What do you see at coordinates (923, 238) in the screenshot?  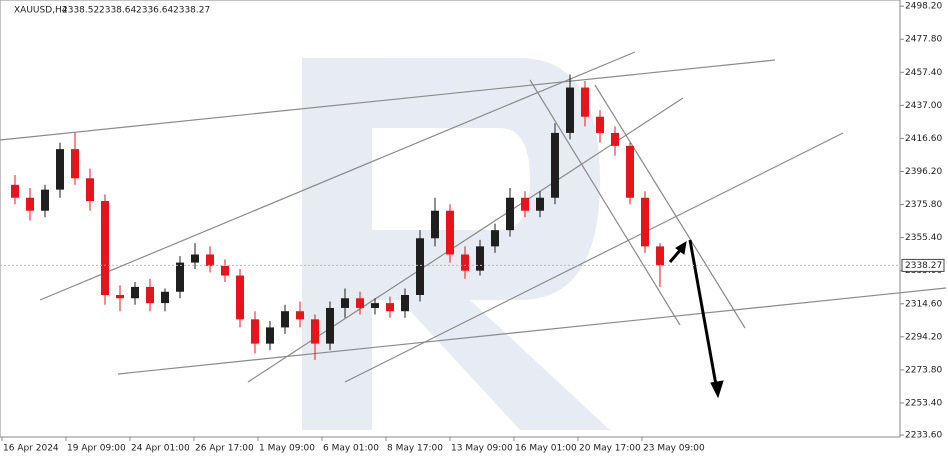 I see `y-tick-label: 2355.40` at bounding box center [923, 238].